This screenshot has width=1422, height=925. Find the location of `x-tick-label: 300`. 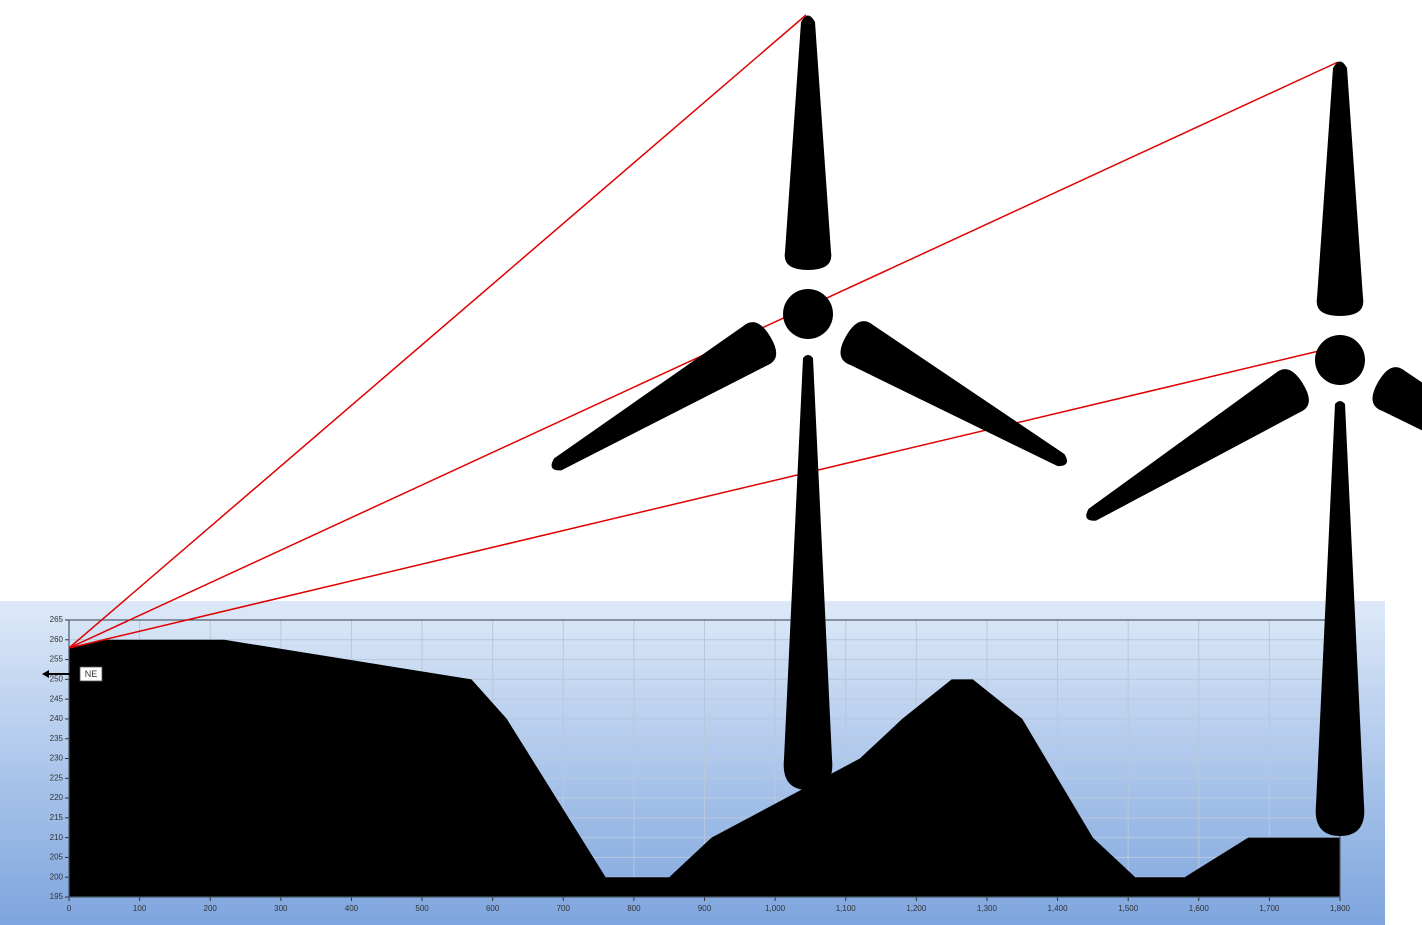

x-tick-label: 300 is located at coordinates (281, 908).